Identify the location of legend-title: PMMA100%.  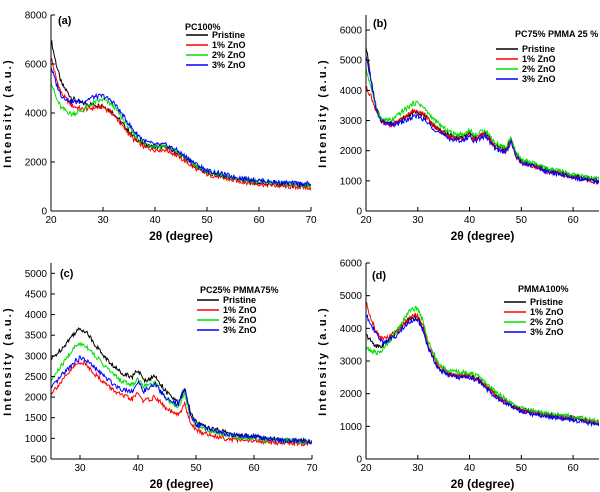
(543, 289).